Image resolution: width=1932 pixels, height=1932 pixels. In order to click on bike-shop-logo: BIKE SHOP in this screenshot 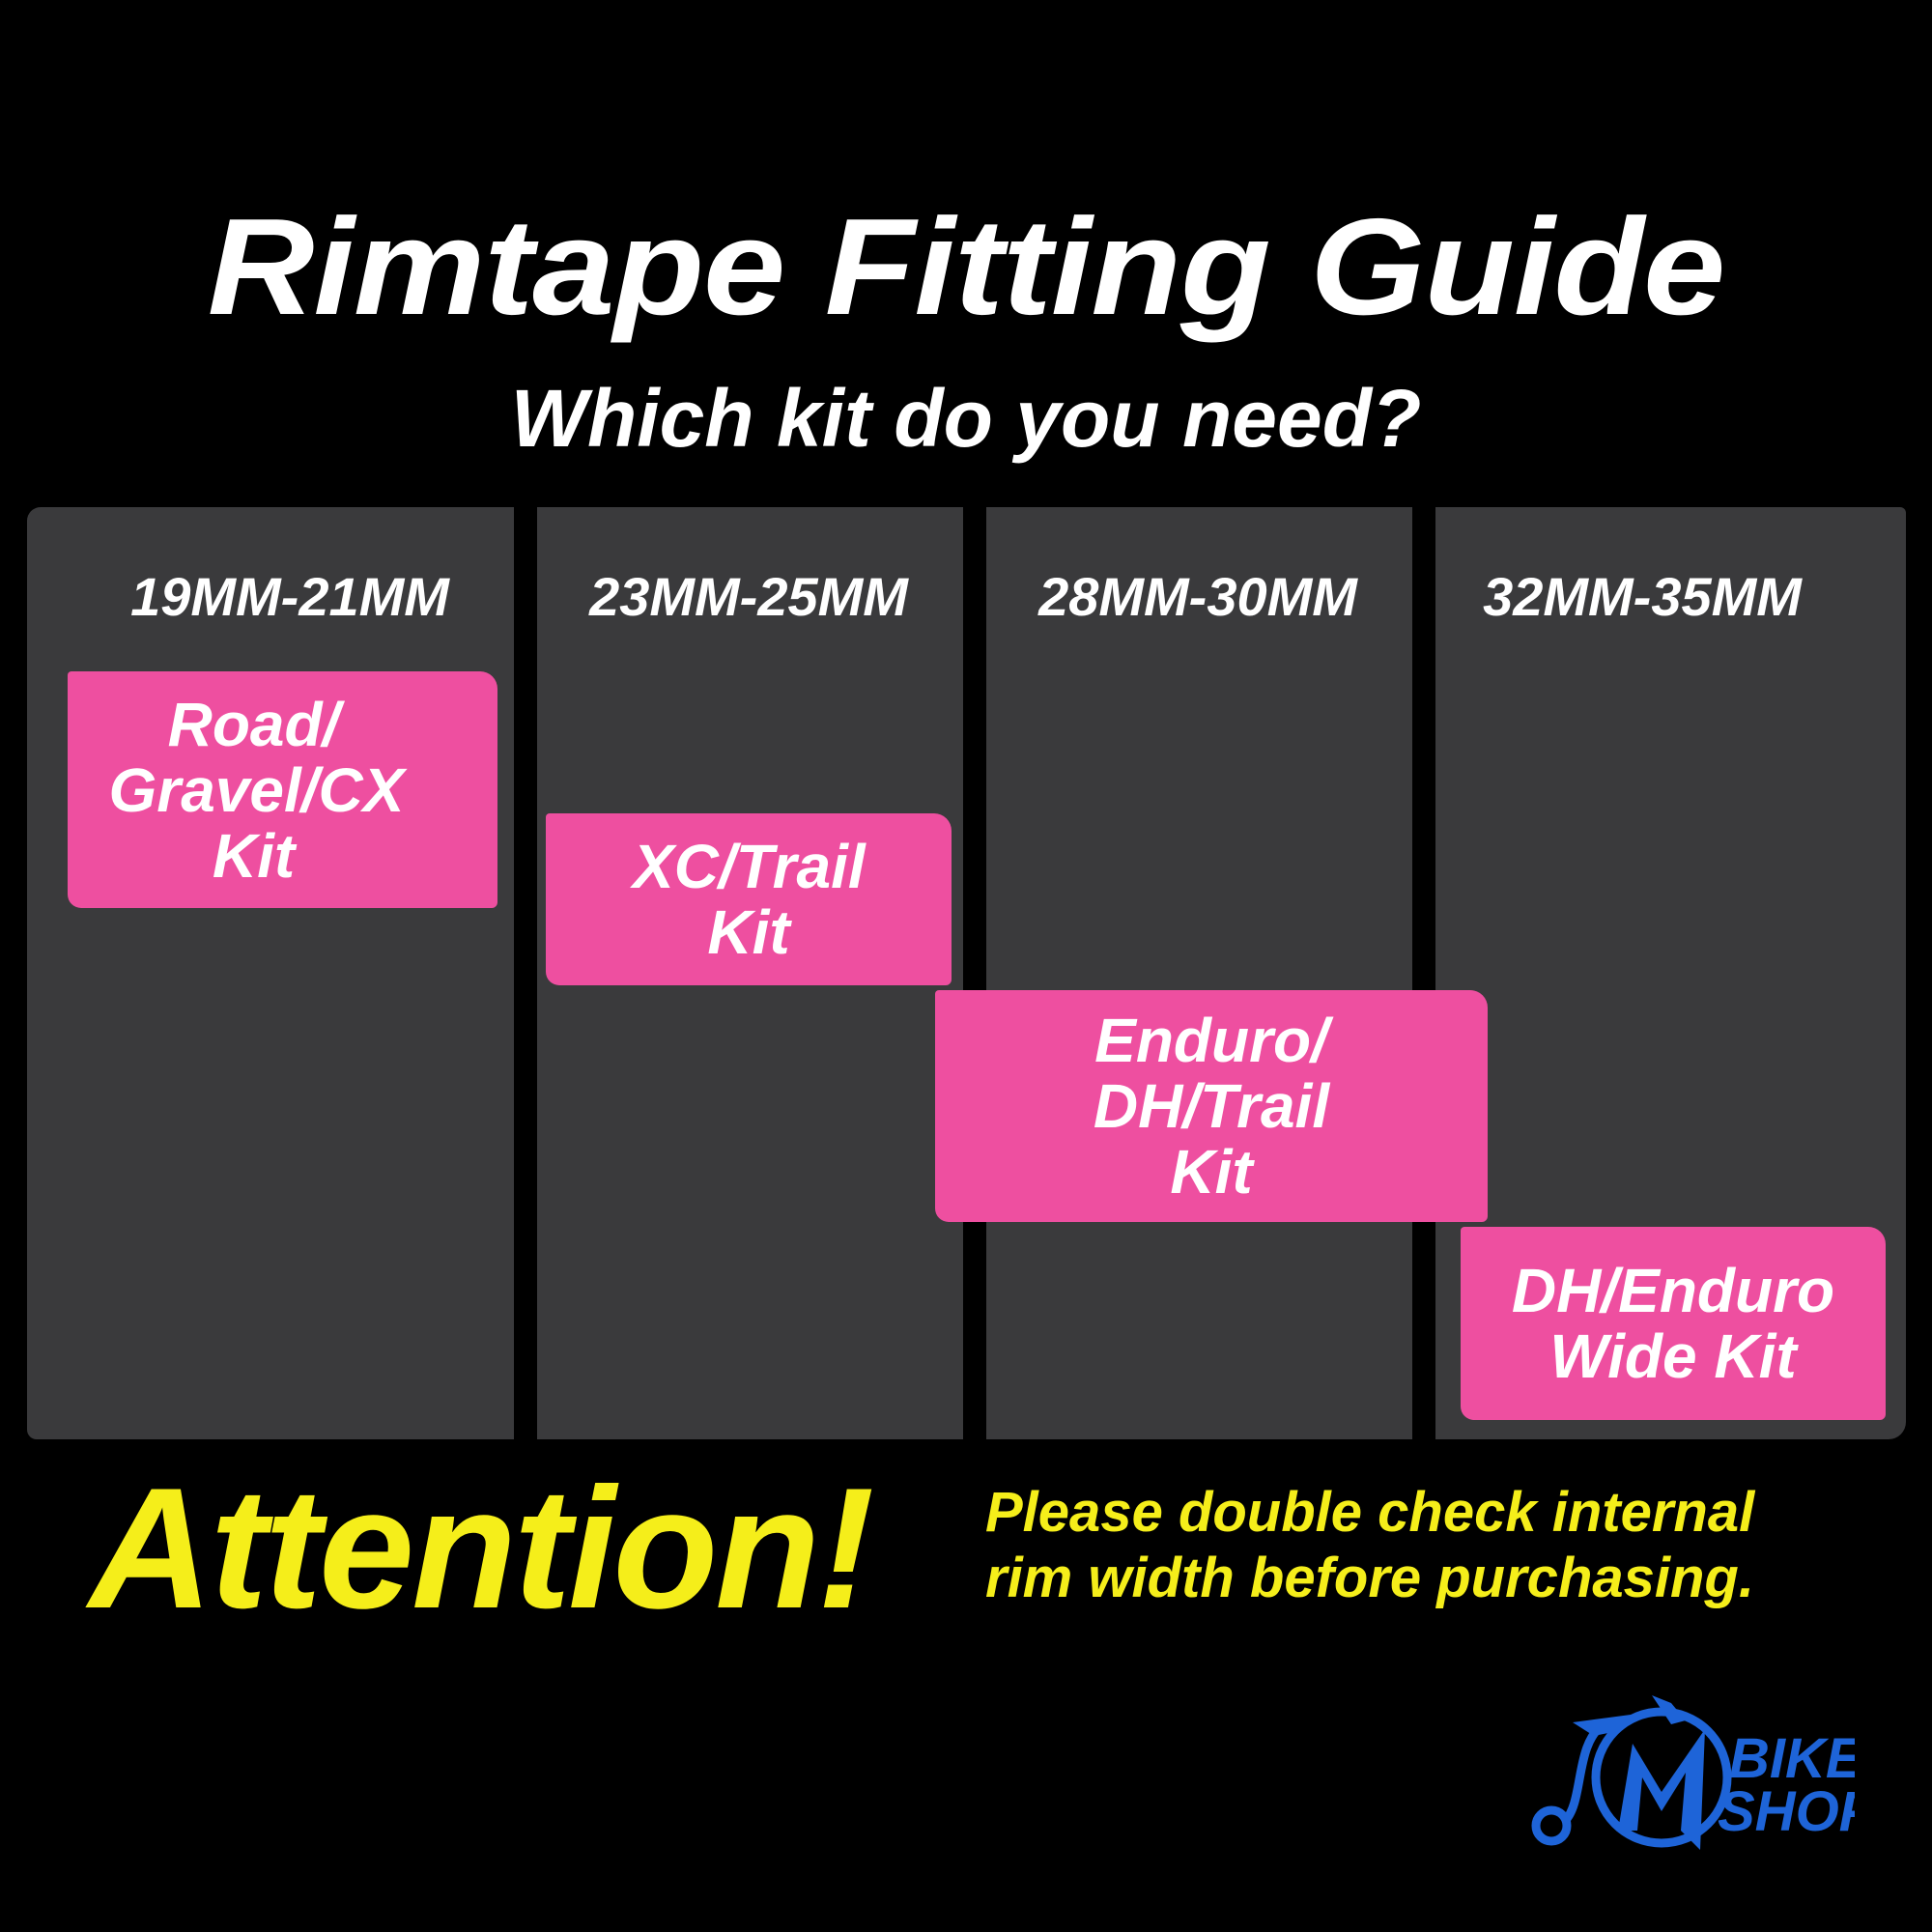, I will do `click(1701, 1773)`.